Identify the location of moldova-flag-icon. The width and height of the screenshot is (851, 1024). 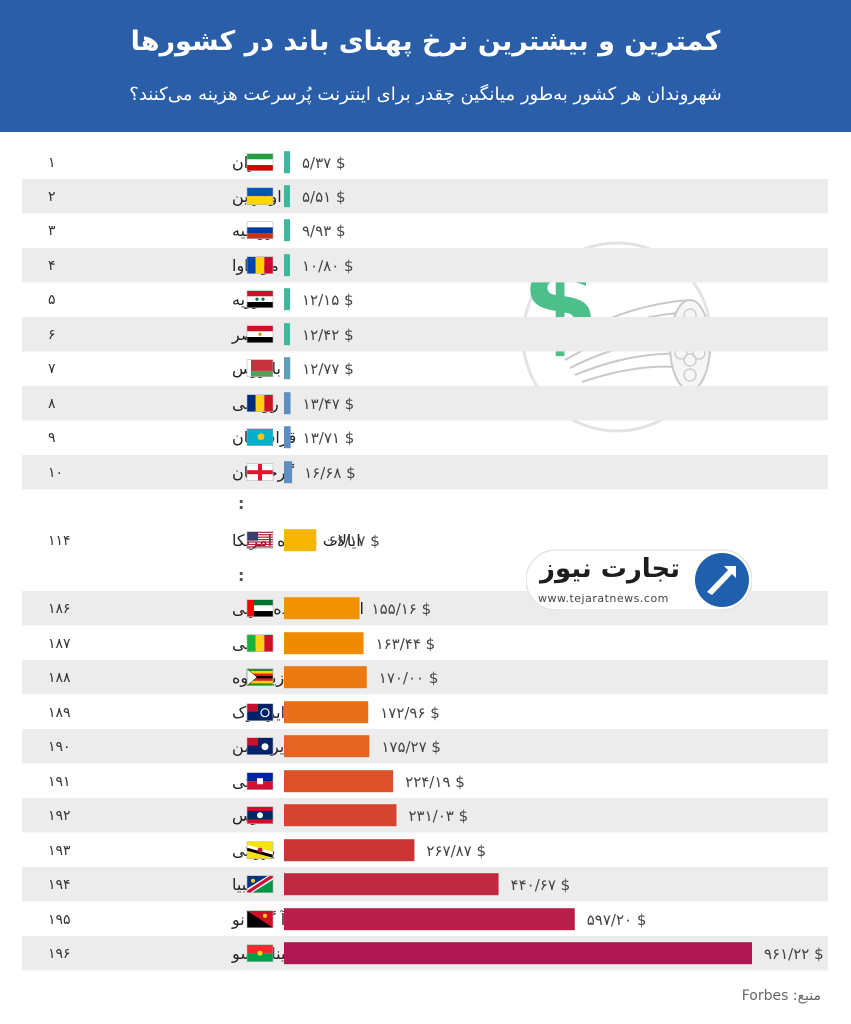
(260, 265).